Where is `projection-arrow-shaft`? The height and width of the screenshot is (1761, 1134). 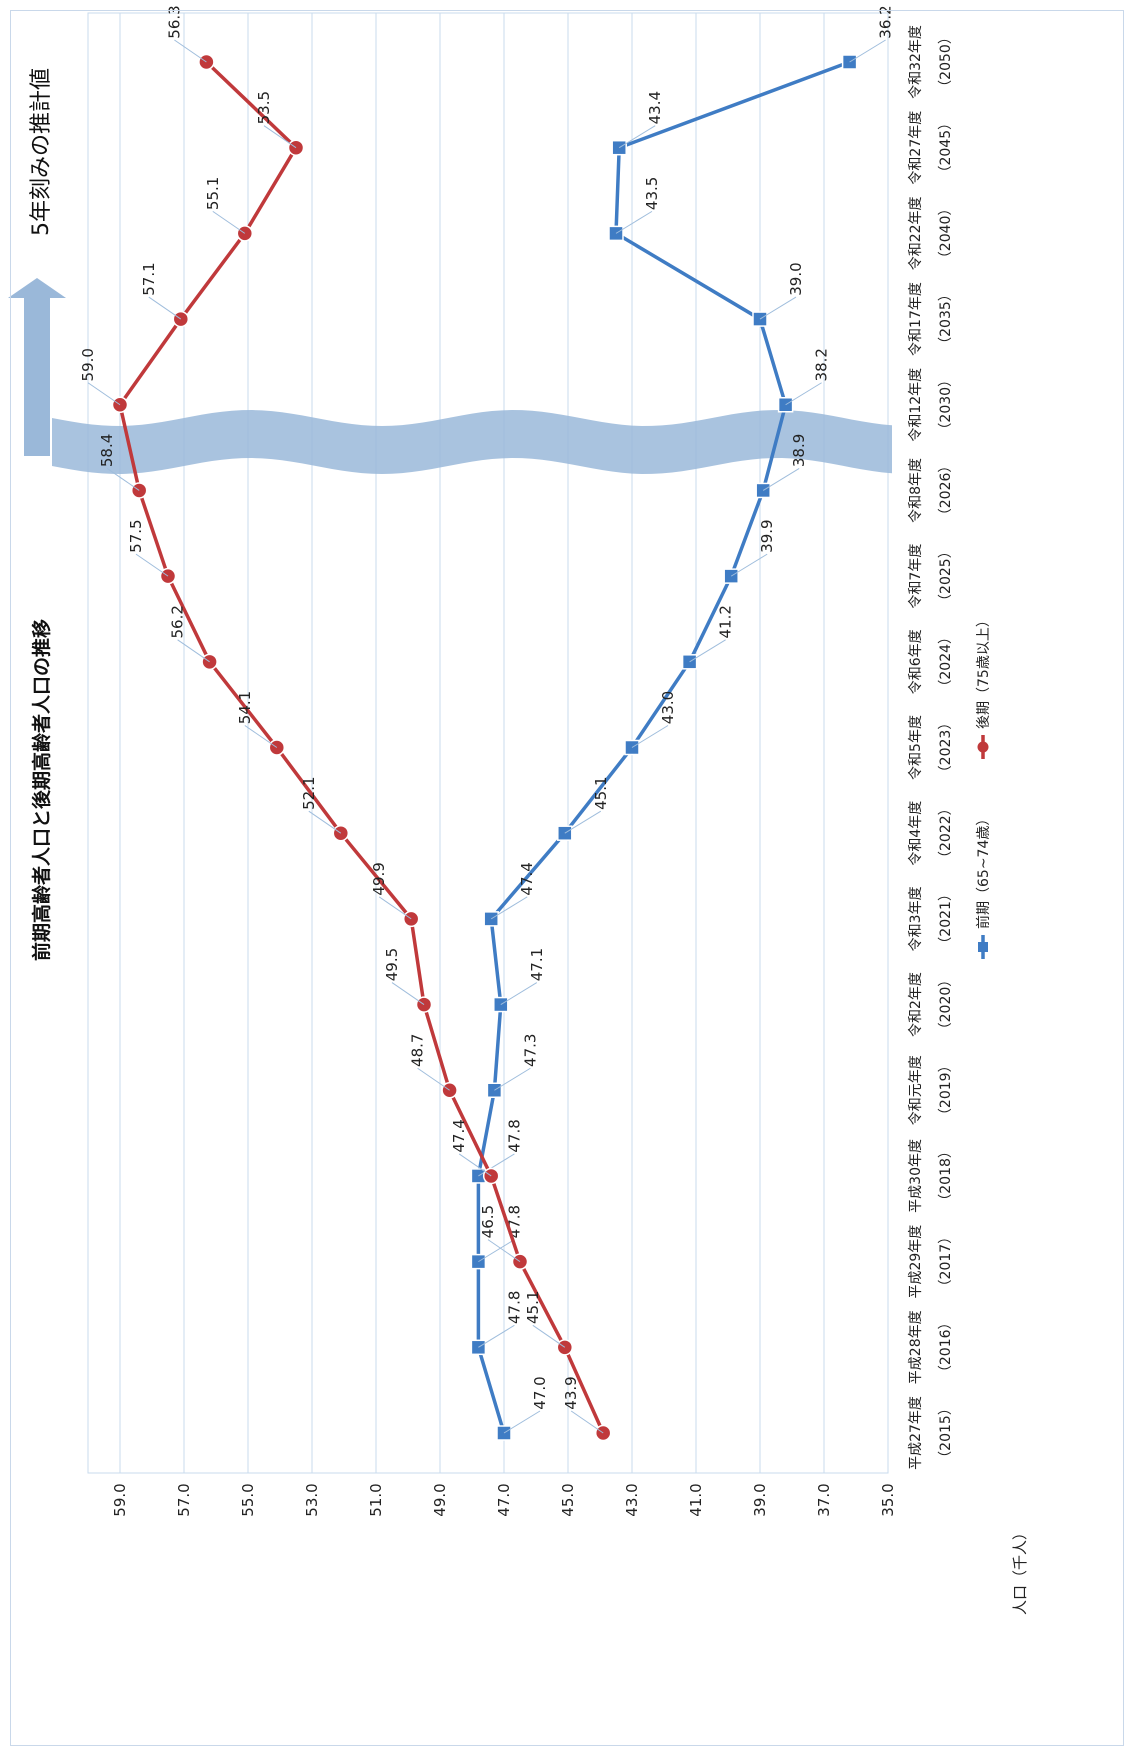 projection-arrow-shaft is located at coordinates (37, 377).